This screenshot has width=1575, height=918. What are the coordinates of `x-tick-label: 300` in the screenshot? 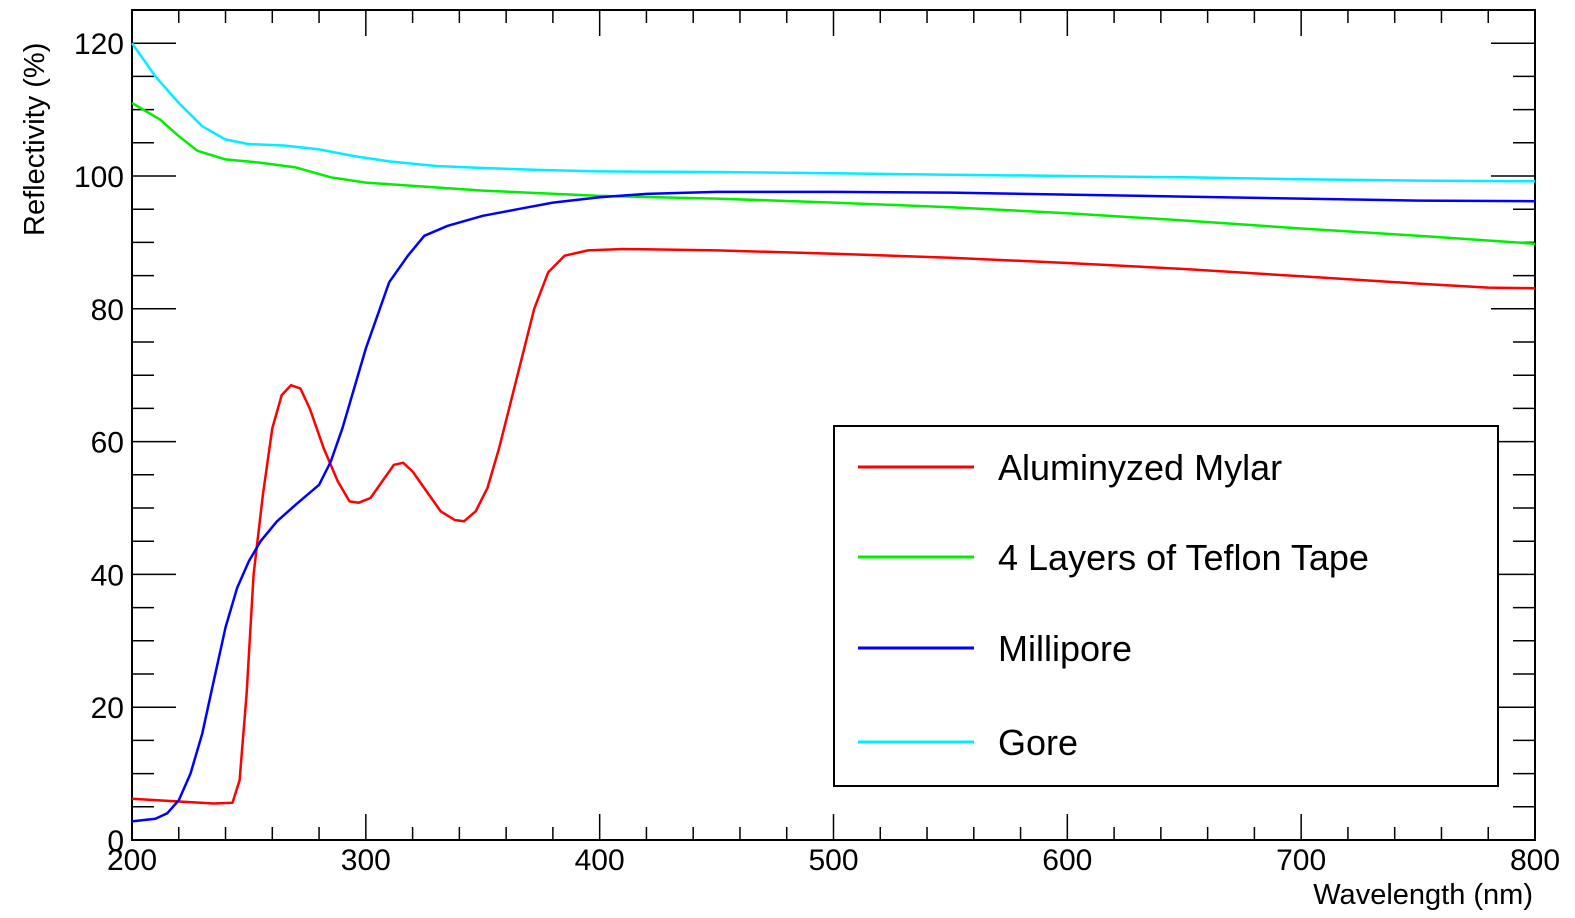 It's located at (366, 860).